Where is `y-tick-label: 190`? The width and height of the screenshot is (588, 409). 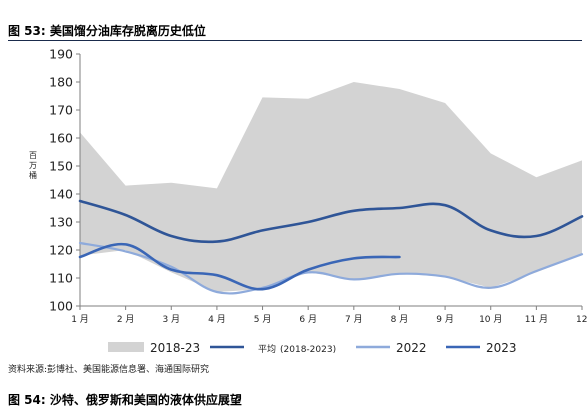 y-tick-label: 190 is located at coordinates (61, 54).